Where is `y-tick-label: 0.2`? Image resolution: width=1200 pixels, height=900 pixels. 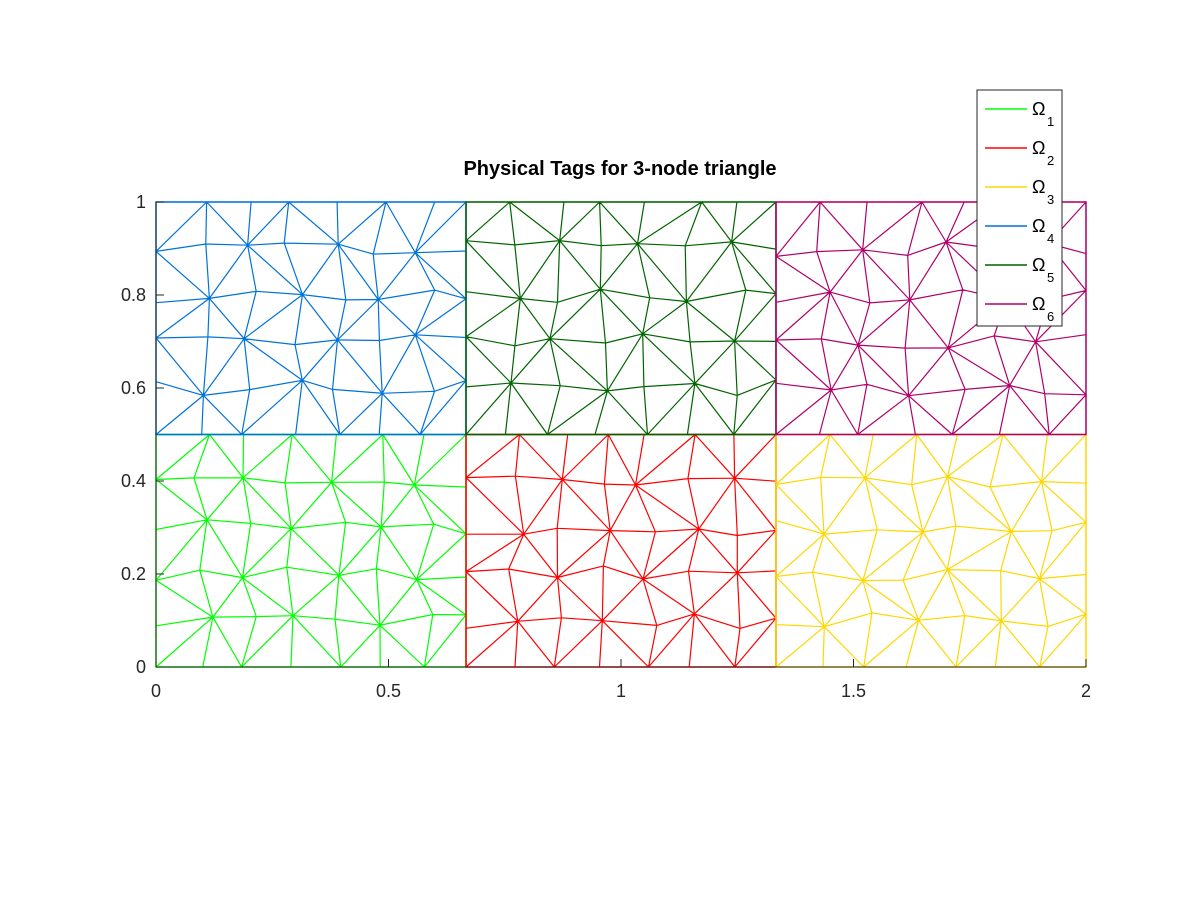 y-tick-label: 0.2 is located at coordinates (133, 574).